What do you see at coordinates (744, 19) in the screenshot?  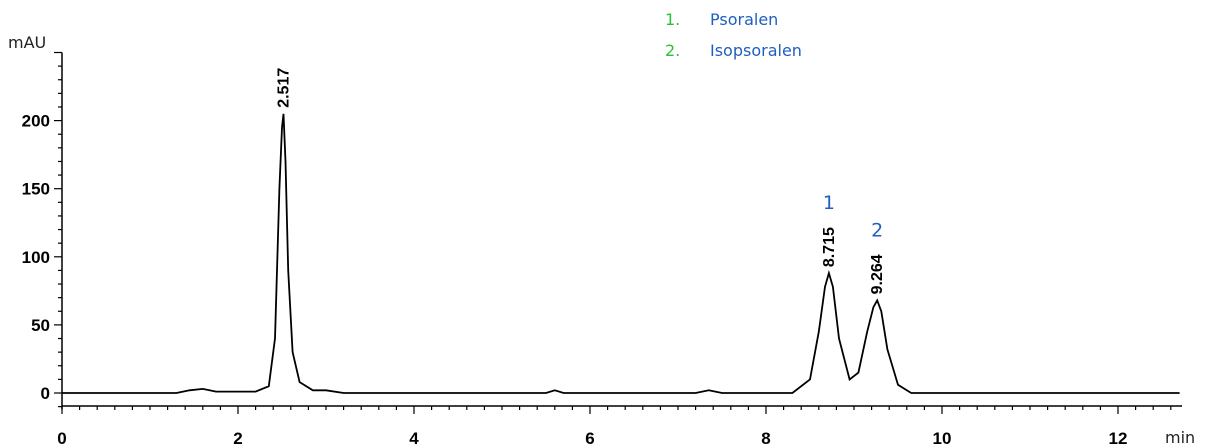 I see `legend-item-name: Psoralen` at bounding box center [744, 19].